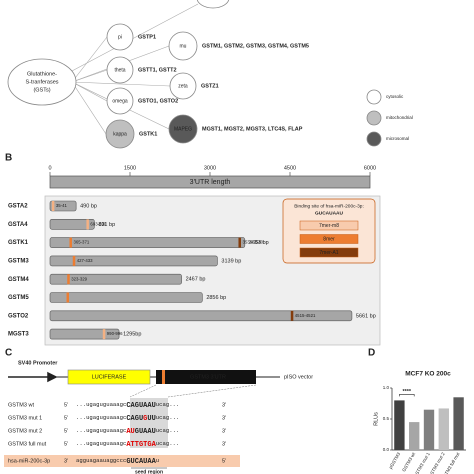 The image size is (474, 474). I want to click on sequence-part: UU, so click(151, 419).